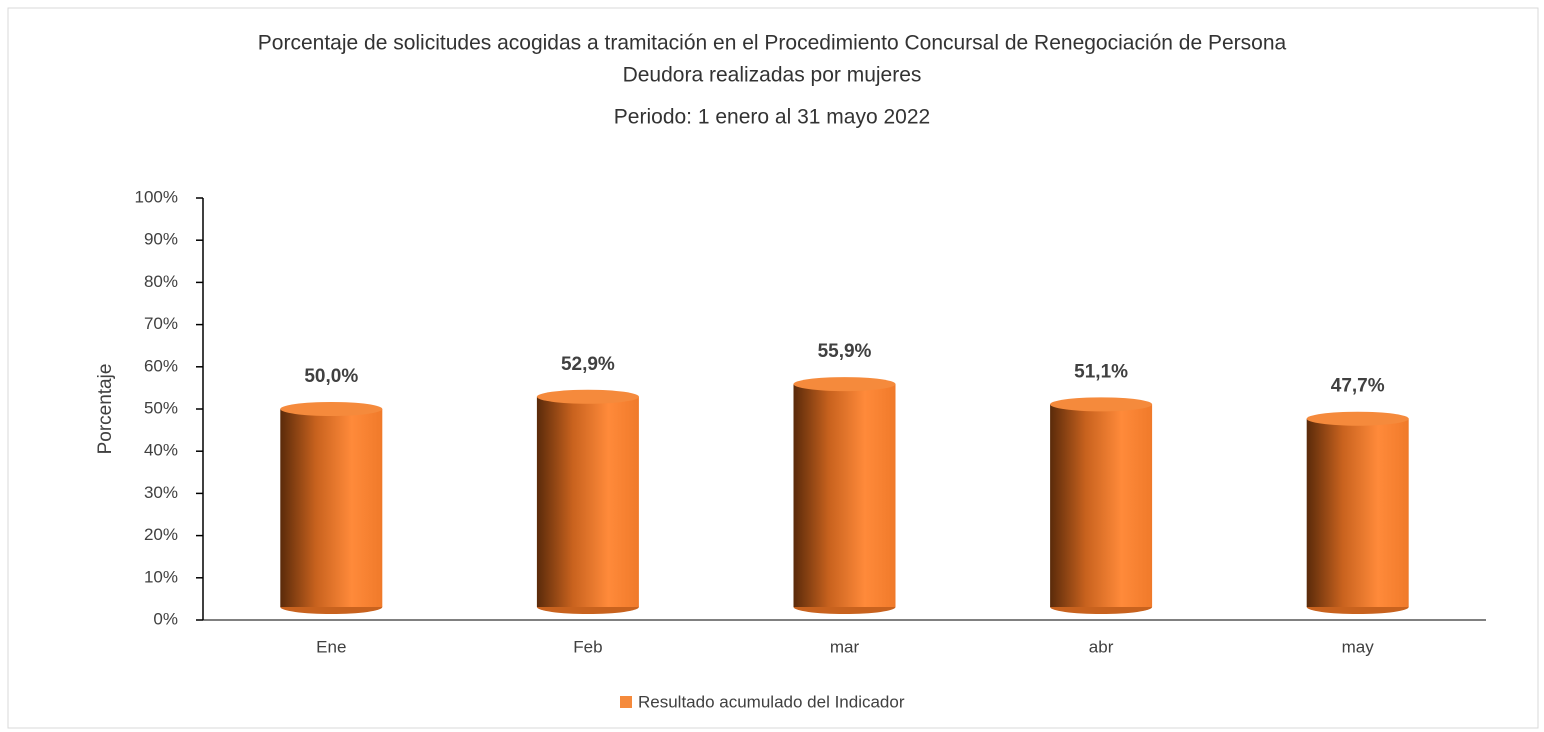 The height and width of the screenshot is (732, 1544). What do you see at coordinates (331, 646) in the screenshot?
I see `x-tick-label: Ene` at bounding box center [331, 646].